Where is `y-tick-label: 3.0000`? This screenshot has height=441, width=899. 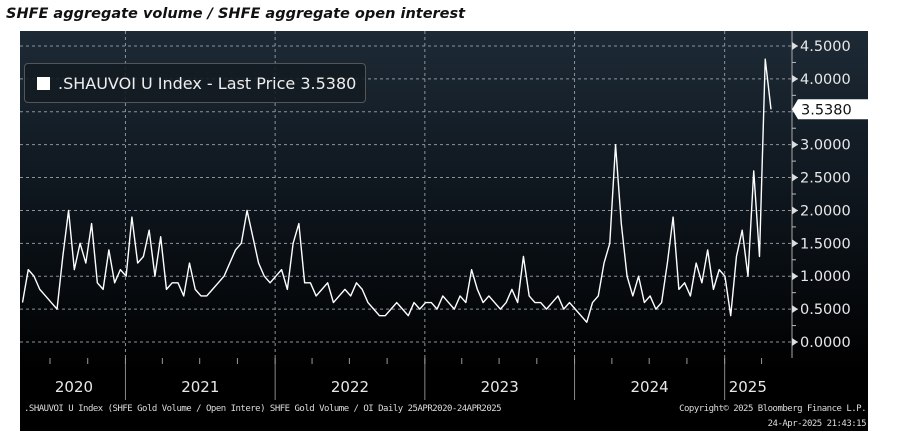
y-tick-label: 3.0000 is located at coordinates (825, 146).